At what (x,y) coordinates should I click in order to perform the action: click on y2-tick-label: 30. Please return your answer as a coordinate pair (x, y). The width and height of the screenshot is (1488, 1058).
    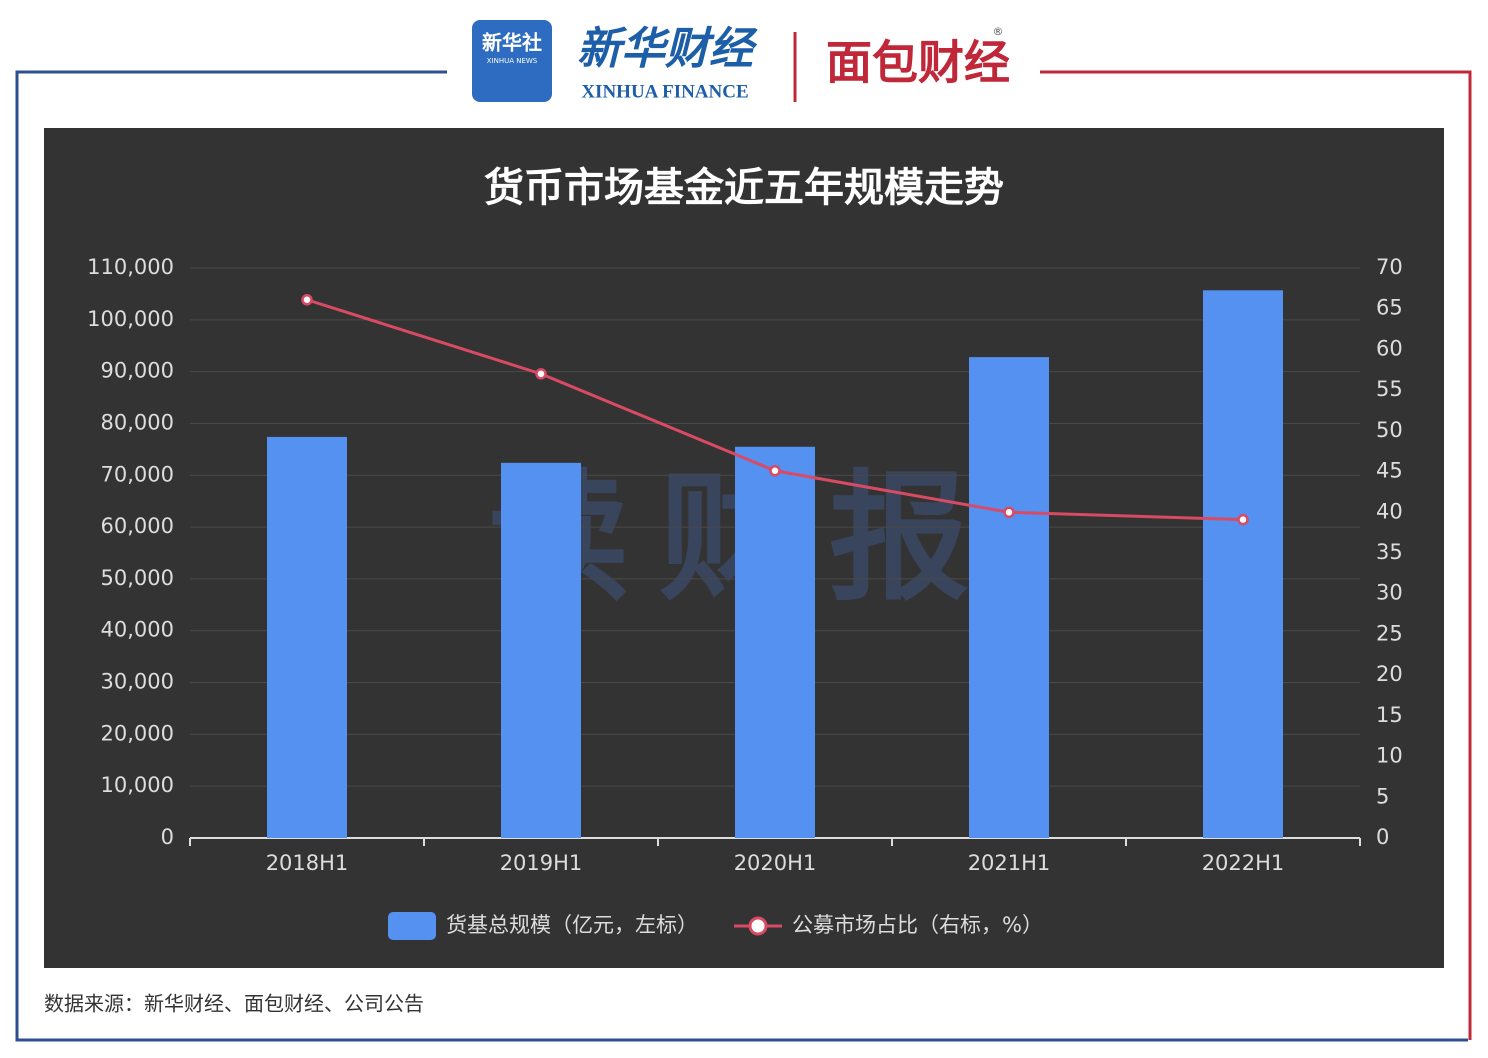
    Looking at the image, I should click on (1389, 593).